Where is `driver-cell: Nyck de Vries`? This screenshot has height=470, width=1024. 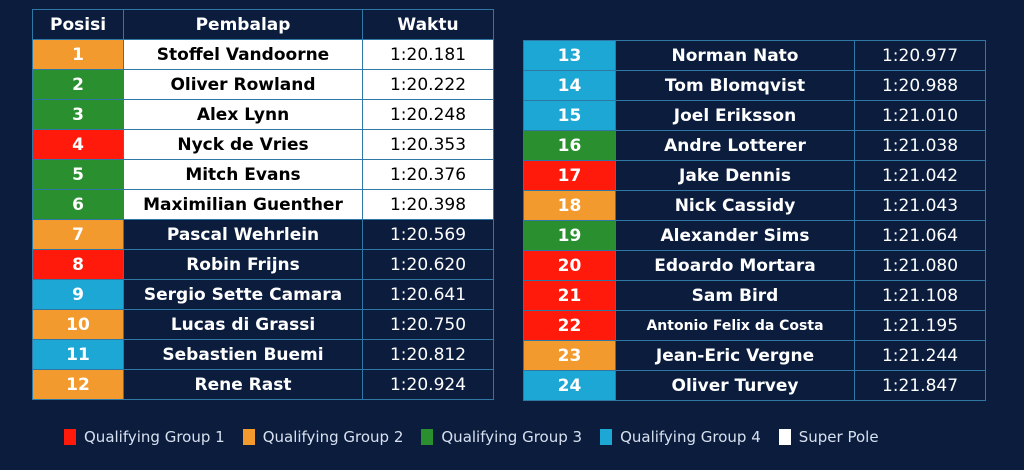
driver-cell: Nyck de Vries is located at coordinates (243, 144).